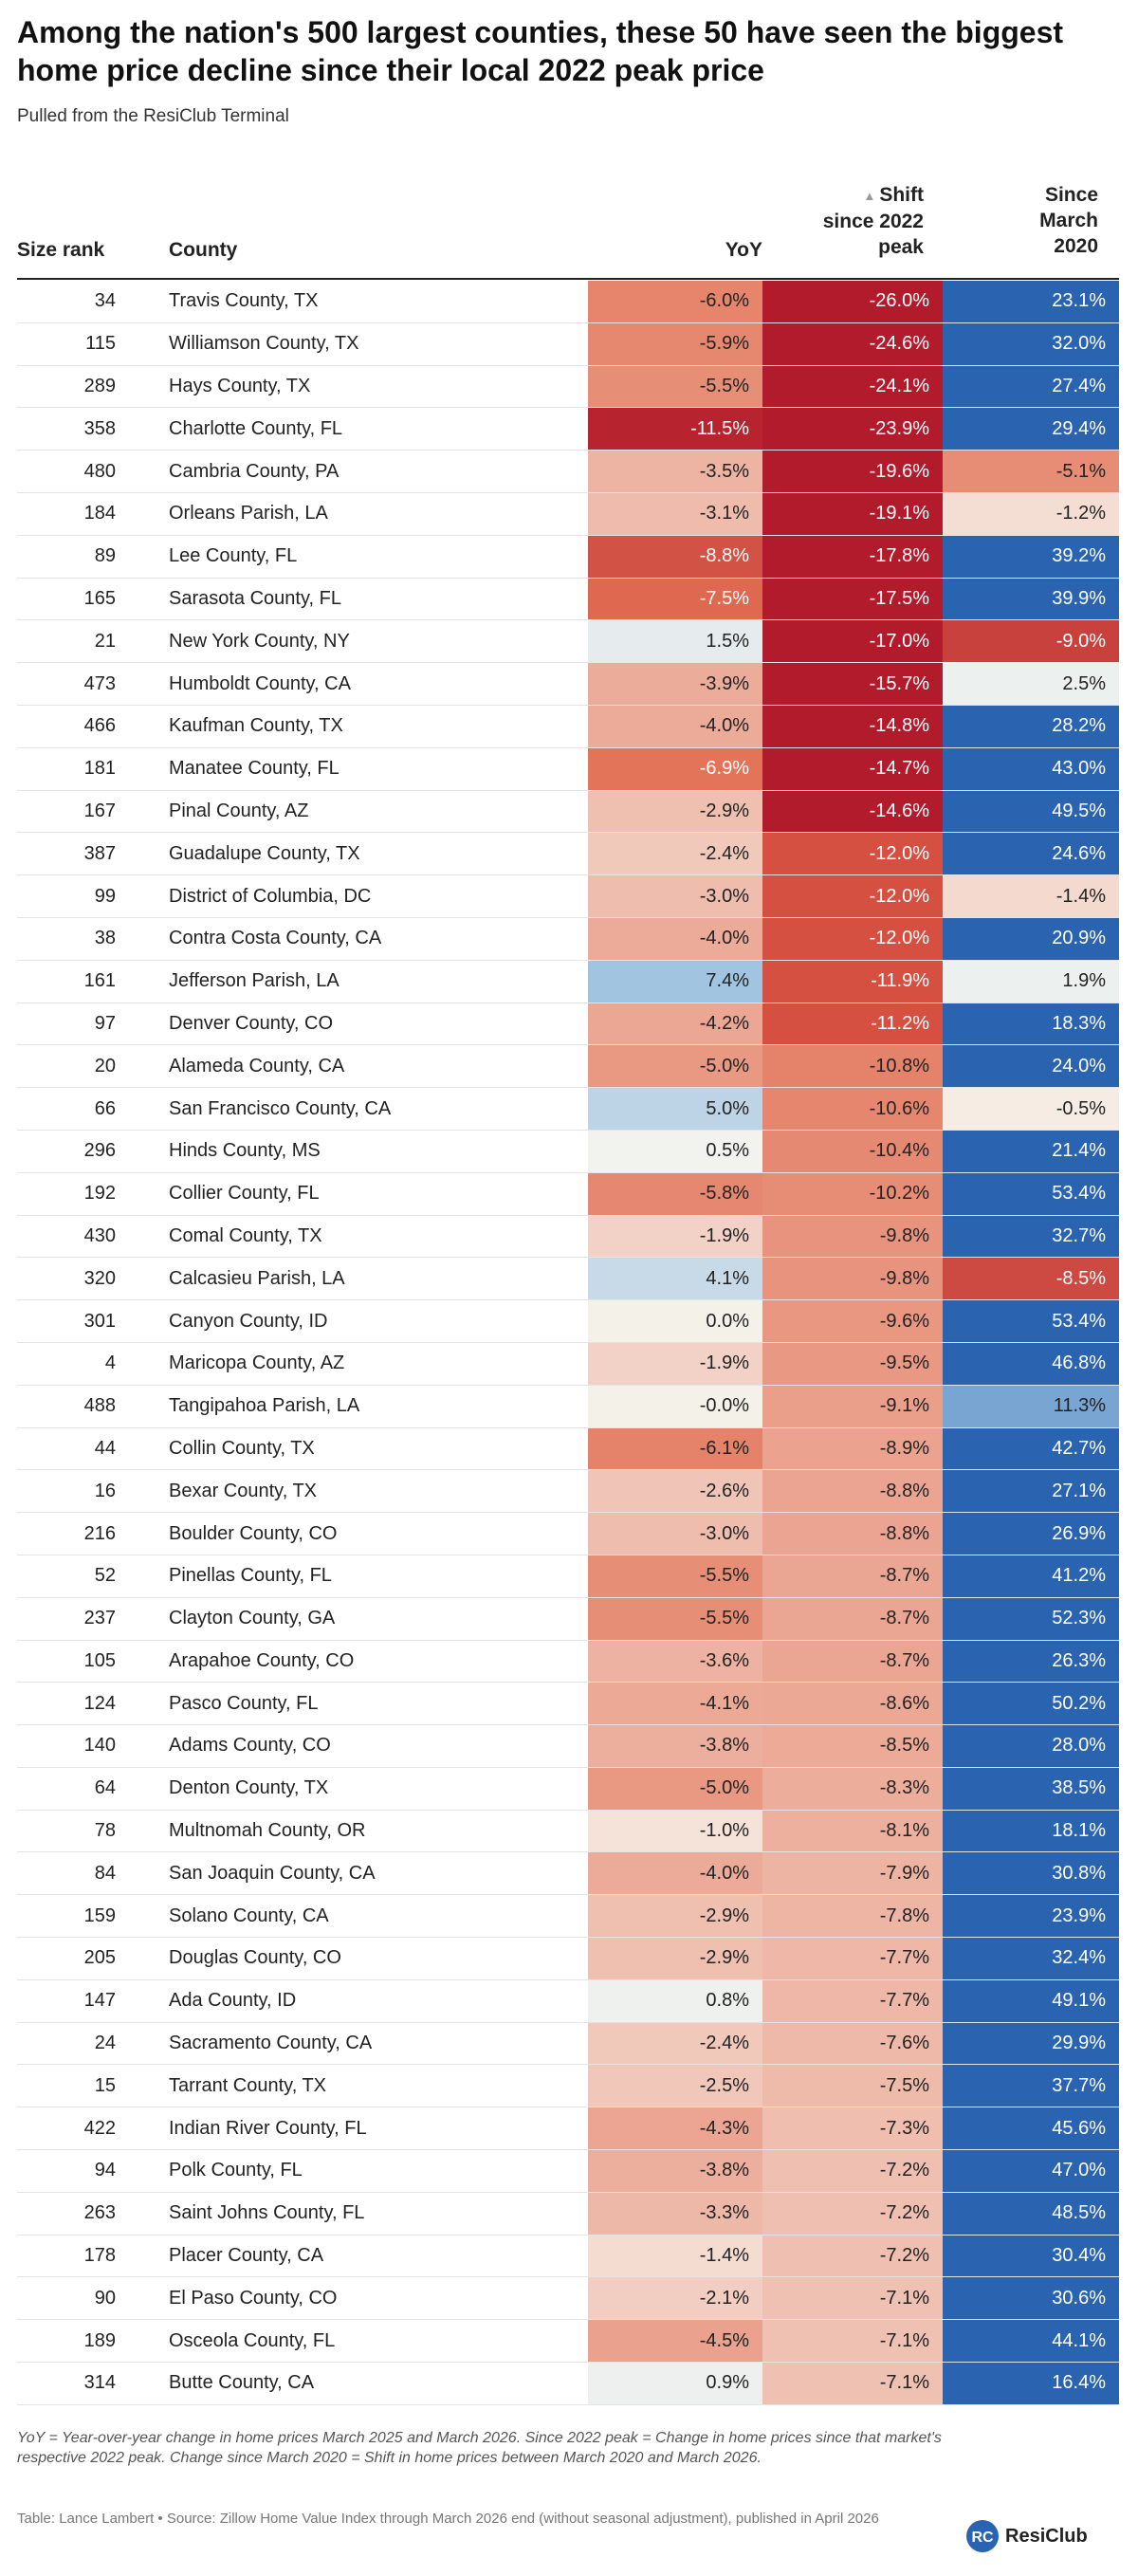 The height and width of the screenshot is (2576, 1138). What do you see at coordinates (852, 1151) in the screenshot?
I see `cell-shift-since-peak: -10.4%` at bounding box center [852, 1151].